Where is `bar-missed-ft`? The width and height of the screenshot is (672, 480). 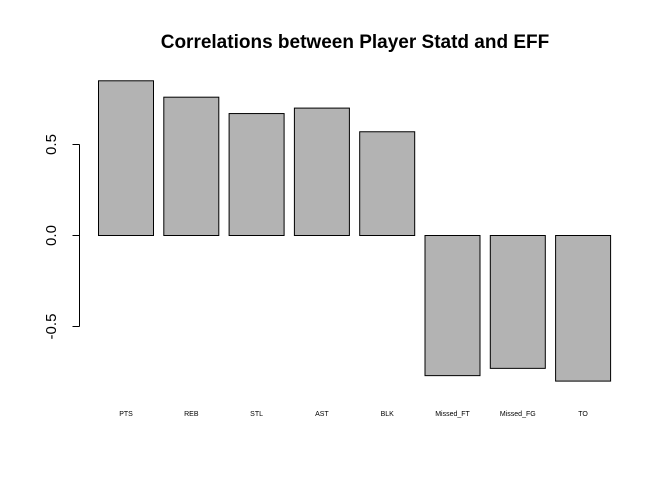 bar-missed-ft is located at coordinates (452, 306).